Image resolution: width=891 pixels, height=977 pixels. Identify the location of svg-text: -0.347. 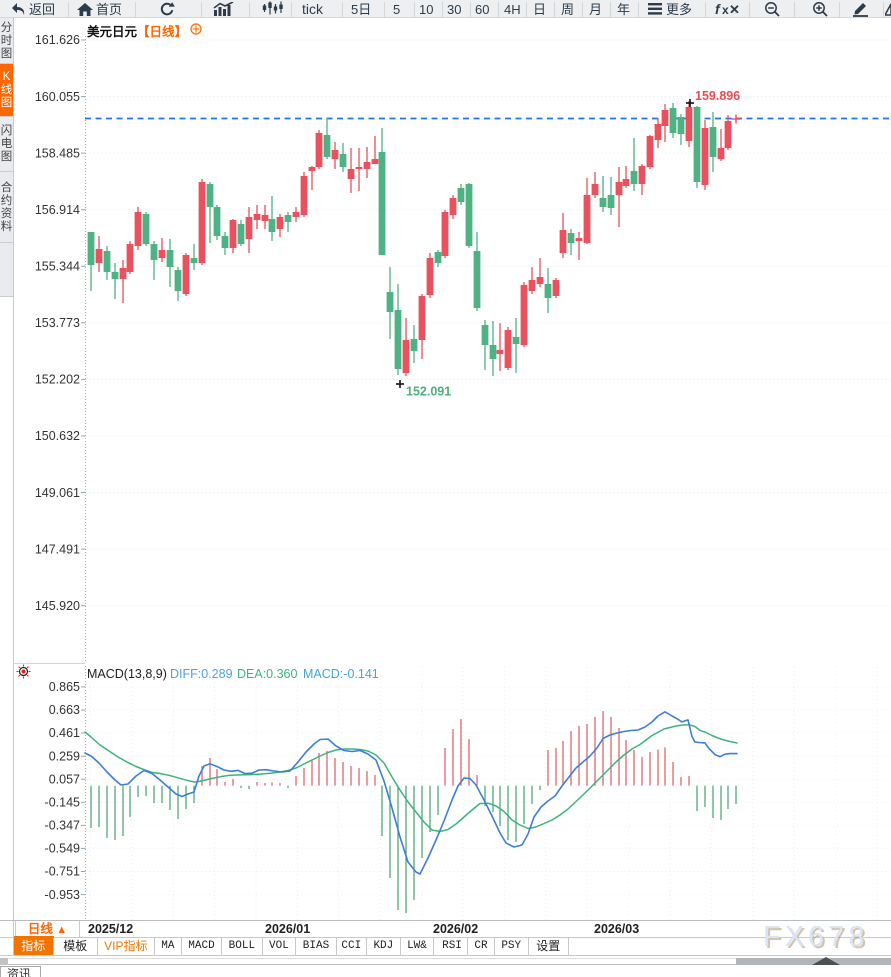
(62, 826).